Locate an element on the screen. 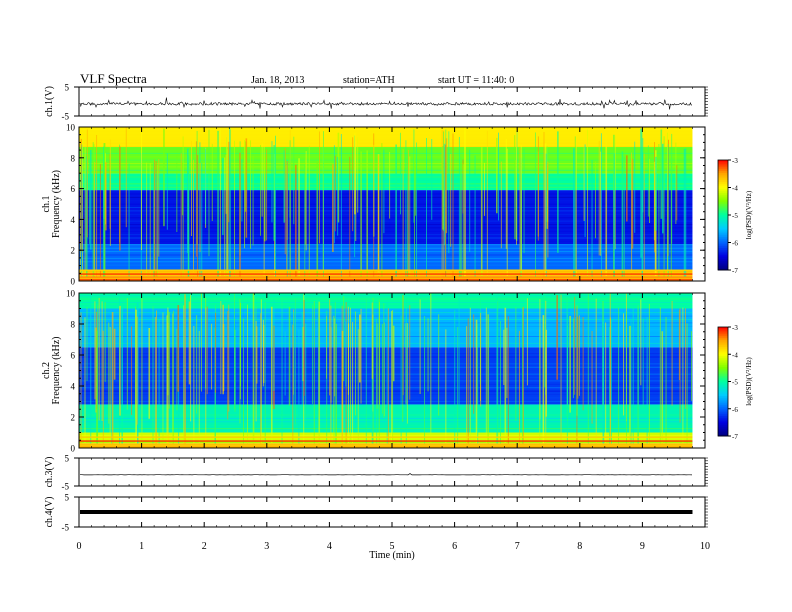  ch1-spec-ytick-label: 10 is located at coordinates (71, 128).